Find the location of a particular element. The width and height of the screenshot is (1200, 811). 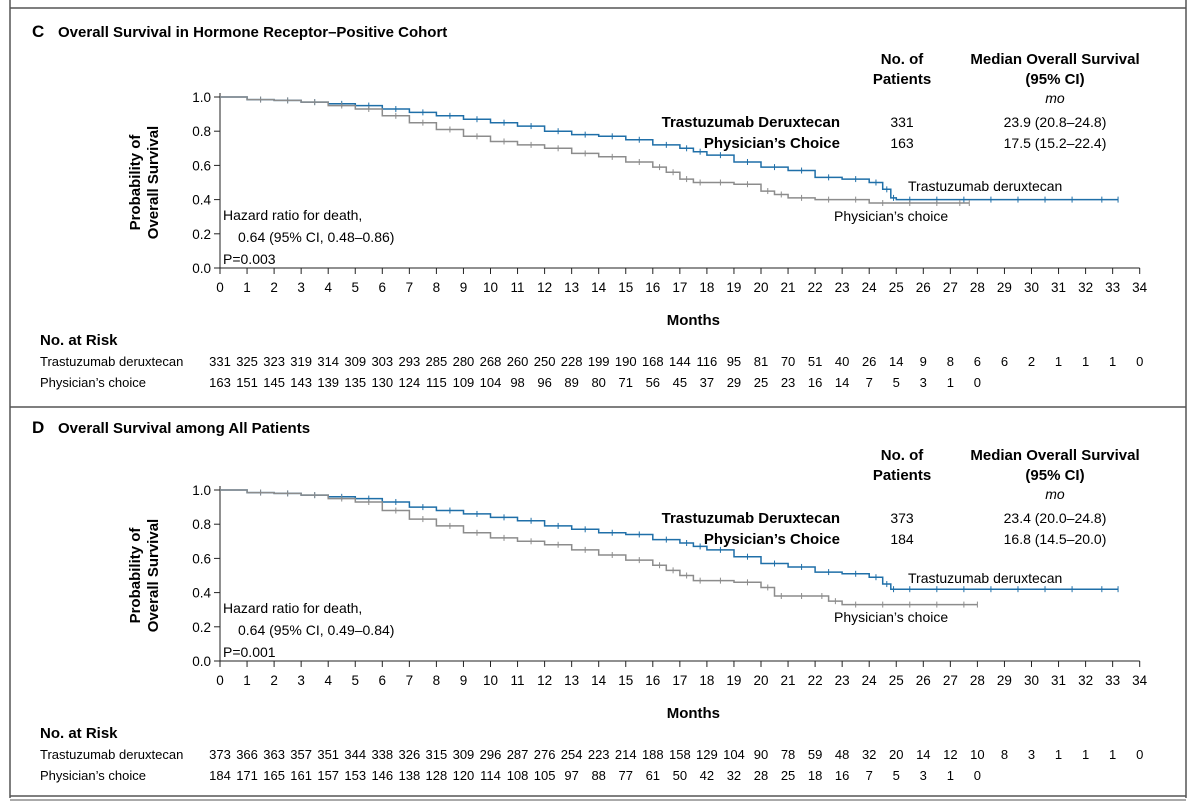

risk-value: 51 is located at coordinates (815, 361).